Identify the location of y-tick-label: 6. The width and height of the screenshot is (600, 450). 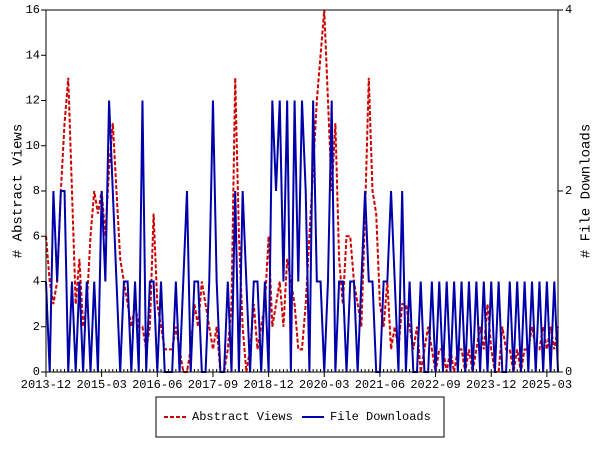
(36, 236).